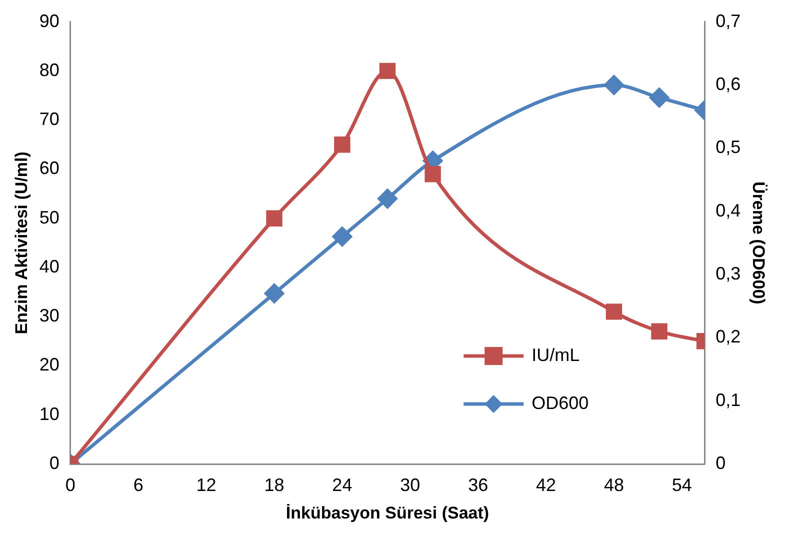 The height and width of the screenshot is (536, 790). Describe the element at coordinates (206, 484) in the screenshot. I see `x-tick-label: 12` at that location.